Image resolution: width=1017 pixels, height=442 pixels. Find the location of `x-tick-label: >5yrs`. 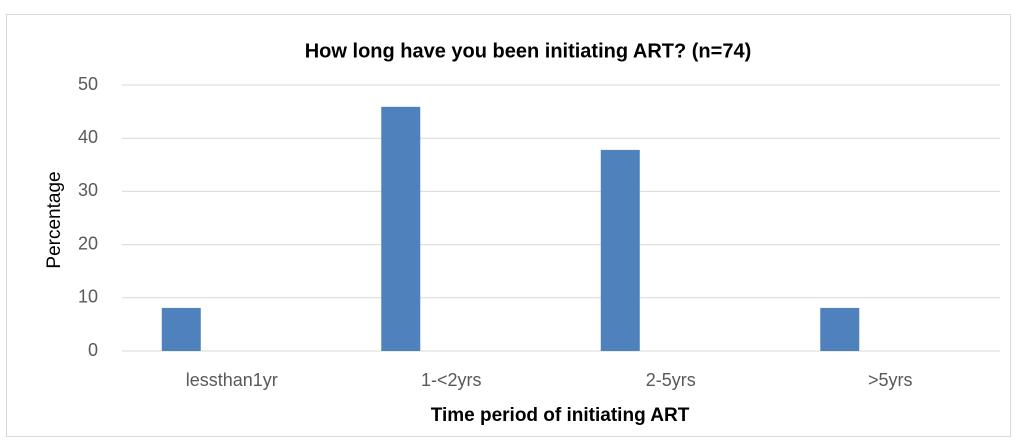

x-tick-label: >5yrs is located at coordinates (890, 380).